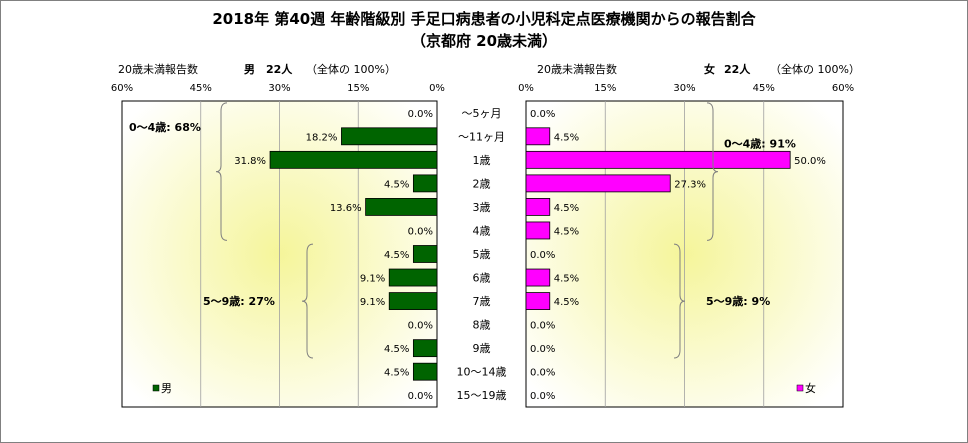 The height and width of the screenshot is (443, 968). Describe the element at coordinates (482, 113) in the screenshot. I see `age-category-label: ～5ヶ月` at that location.